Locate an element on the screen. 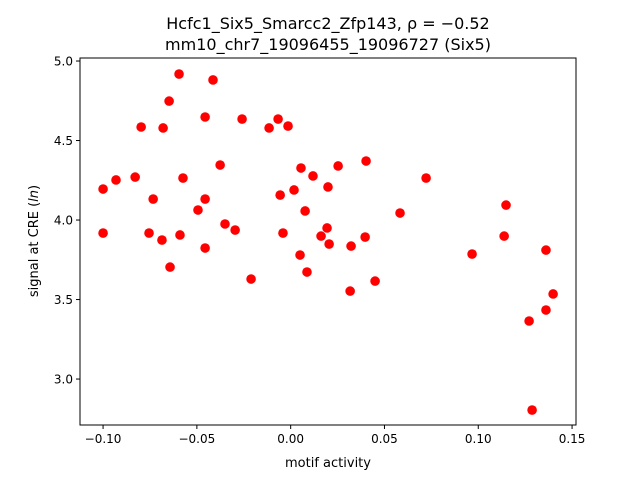 Image resolution: width=640 pixels, height=484 pixels. x-tick-label: −0.10 is located at coordinates (103, 439).